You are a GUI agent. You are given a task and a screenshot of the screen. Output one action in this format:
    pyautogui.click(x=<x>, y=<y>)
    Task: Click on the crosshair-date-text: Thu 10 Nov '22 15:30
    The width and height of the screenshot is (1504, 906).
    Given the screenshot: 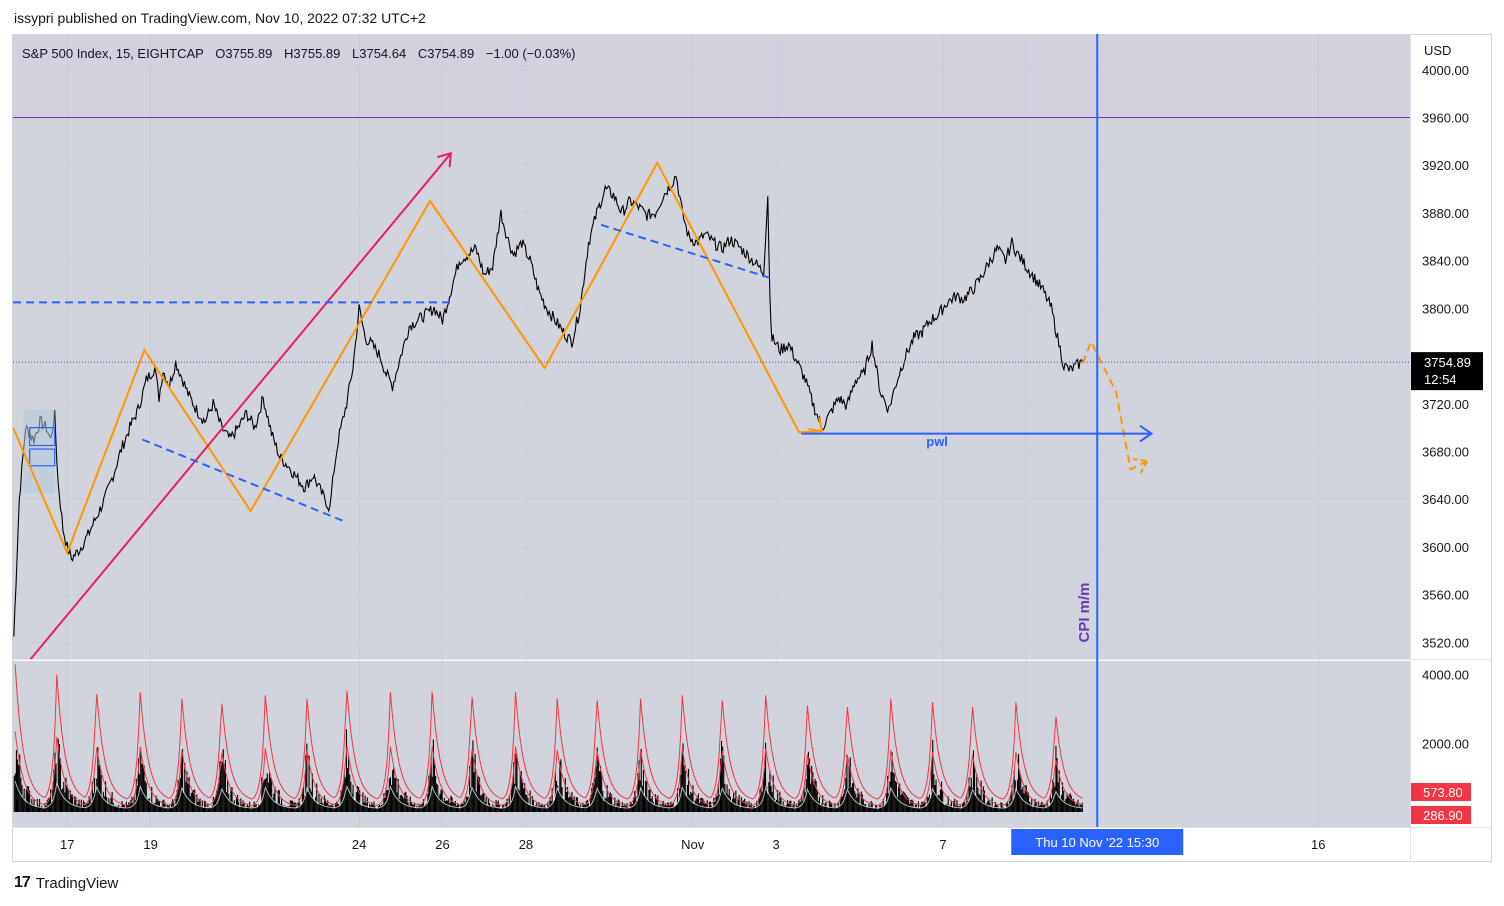 What is the action you would take?
    pyautogui.click(x=1097, y=842)
    